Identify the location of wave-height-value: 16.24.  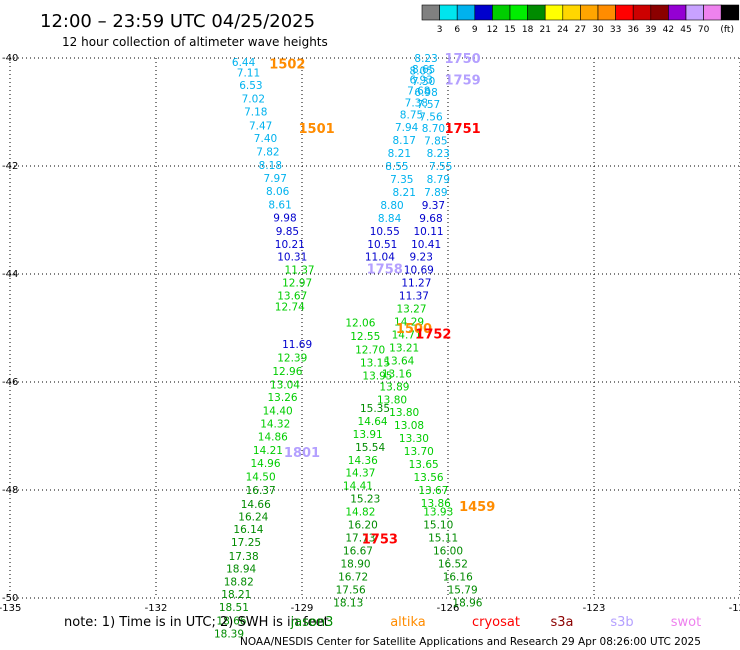
(253, 517).